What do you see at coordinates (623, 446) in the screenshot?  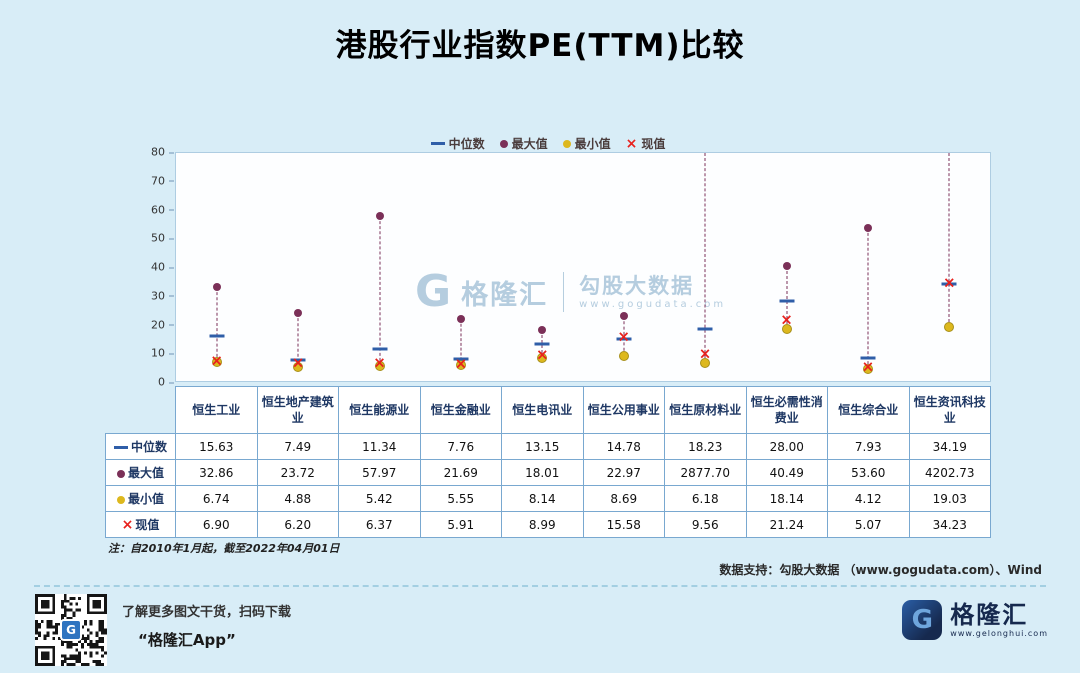 I see `table-cell: 14.78` at bounding box center [623, 446].